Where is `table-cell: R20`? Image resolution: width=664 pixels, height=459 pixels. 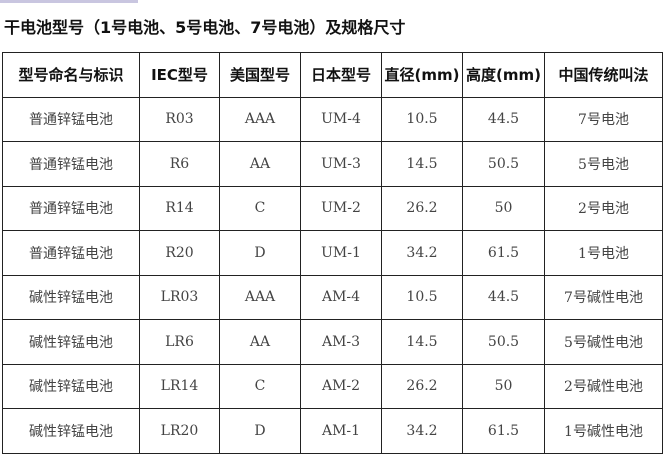 table-cell: R20 is located at coordinates (179, 253).